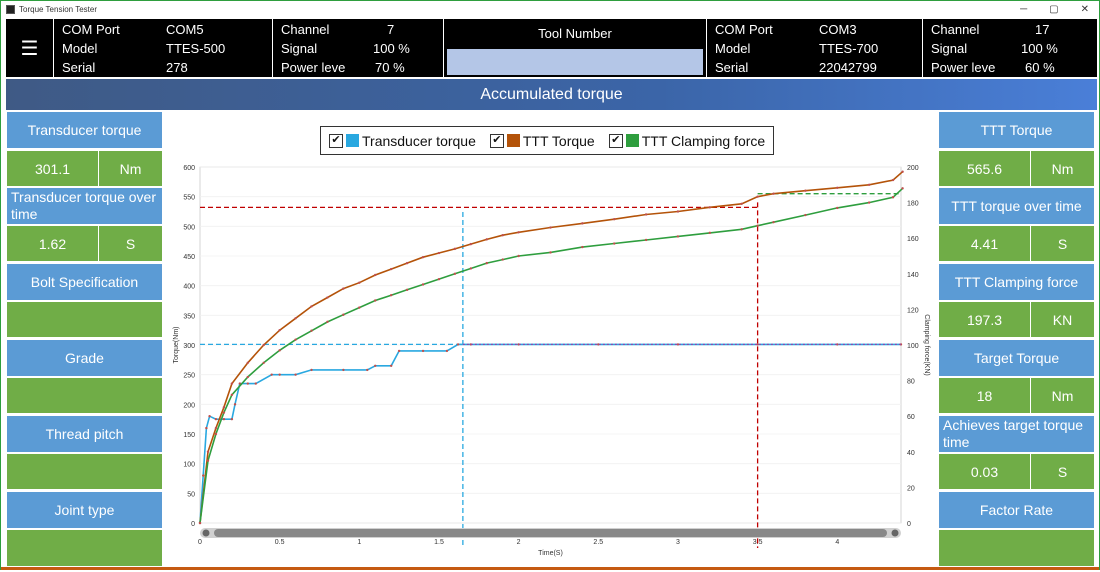 This screenshot has width=1100, height=572. I want to click on signal-value: 100 %, so click(391, 48).